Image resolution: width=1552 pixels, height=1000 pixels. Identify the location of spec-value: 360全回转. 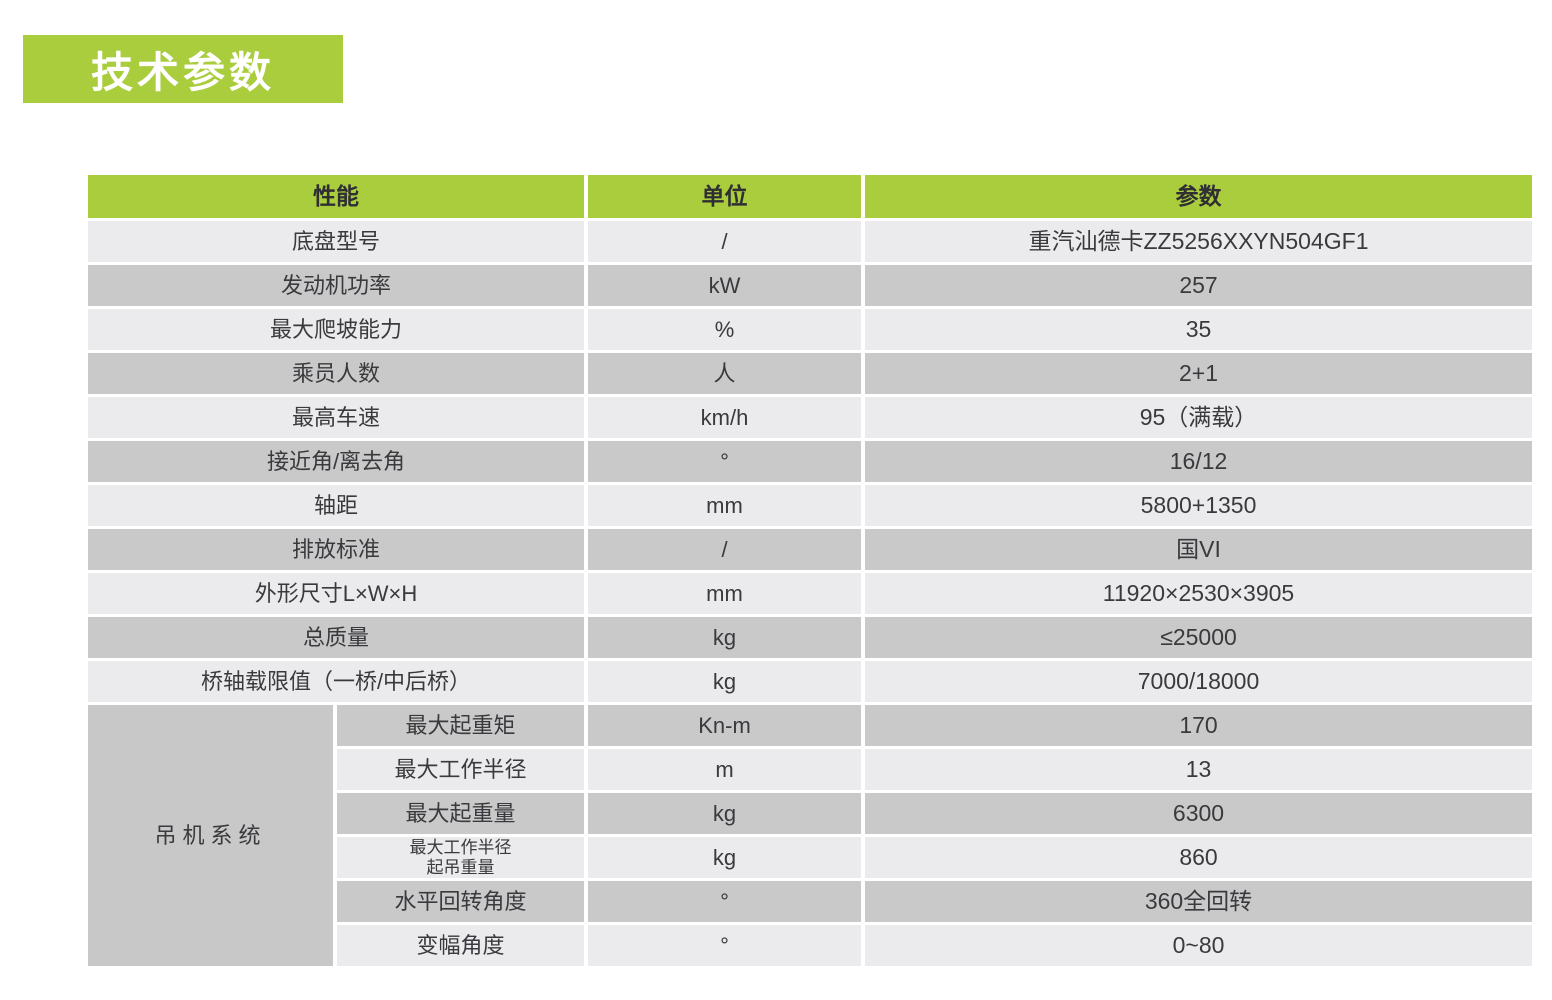
(1198, 901).